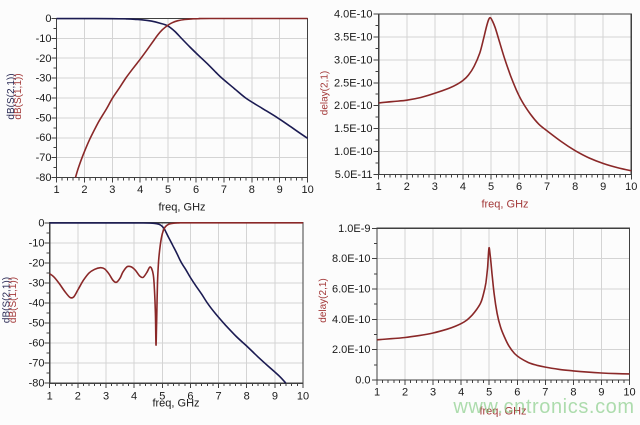  What do you see at coordinates (354, 175) in the screenshot?
I see `svg-text: 5.0E-11` at bounding box center [354, 175].